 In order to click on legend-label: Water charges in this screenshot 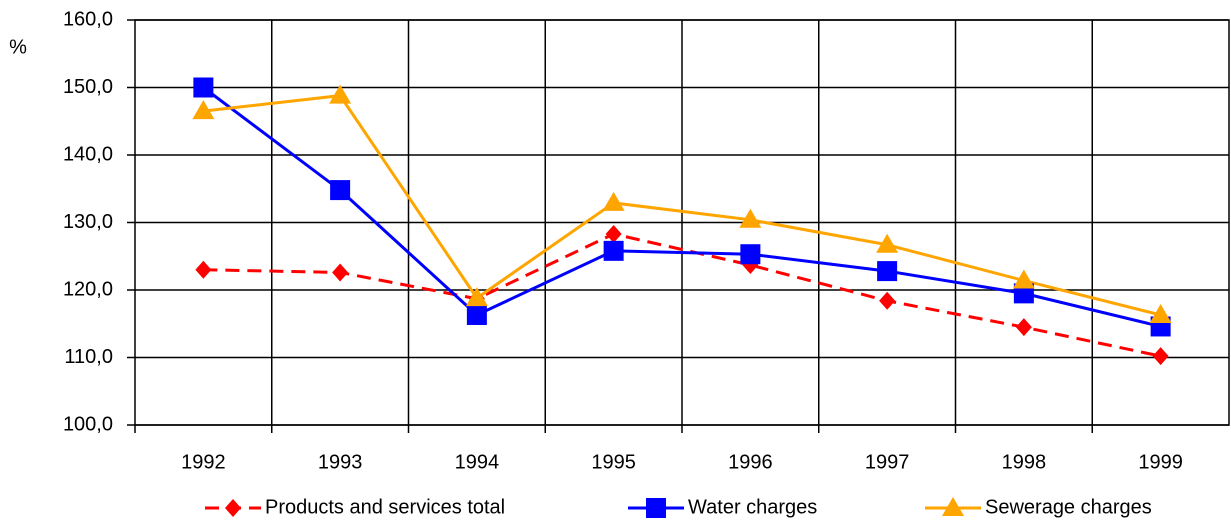, I will do `click(752, 507)`.